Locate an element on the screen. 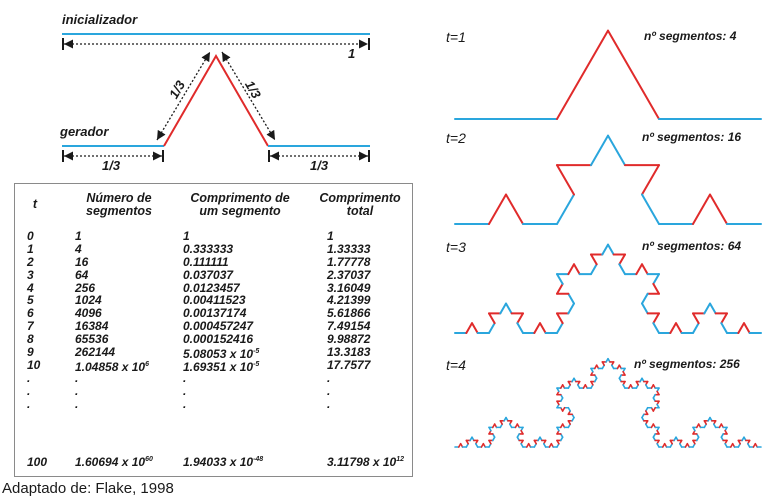  table-cell-t: 2 is located at coordinates (30, 261).